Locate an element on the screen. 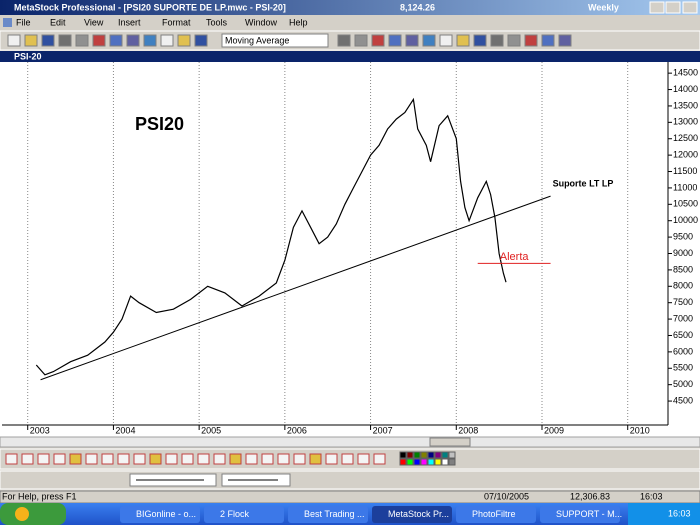 Image resolution: width=700 pixels, height=530 pixels. start-logo is located at coordinates (22, 514).